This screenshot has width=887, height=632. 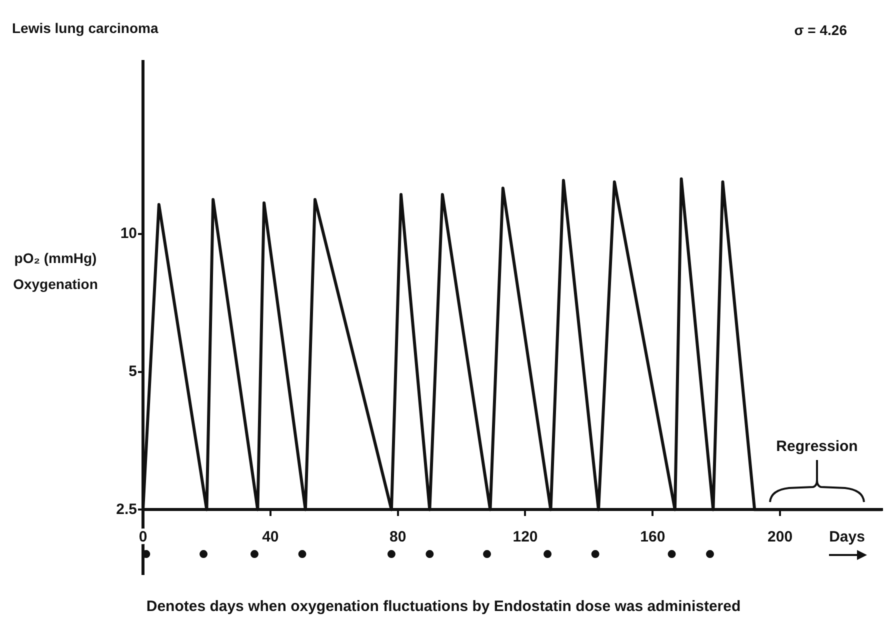 I want to click on y-tick-label: 2.5, so click(x=126, y=509).